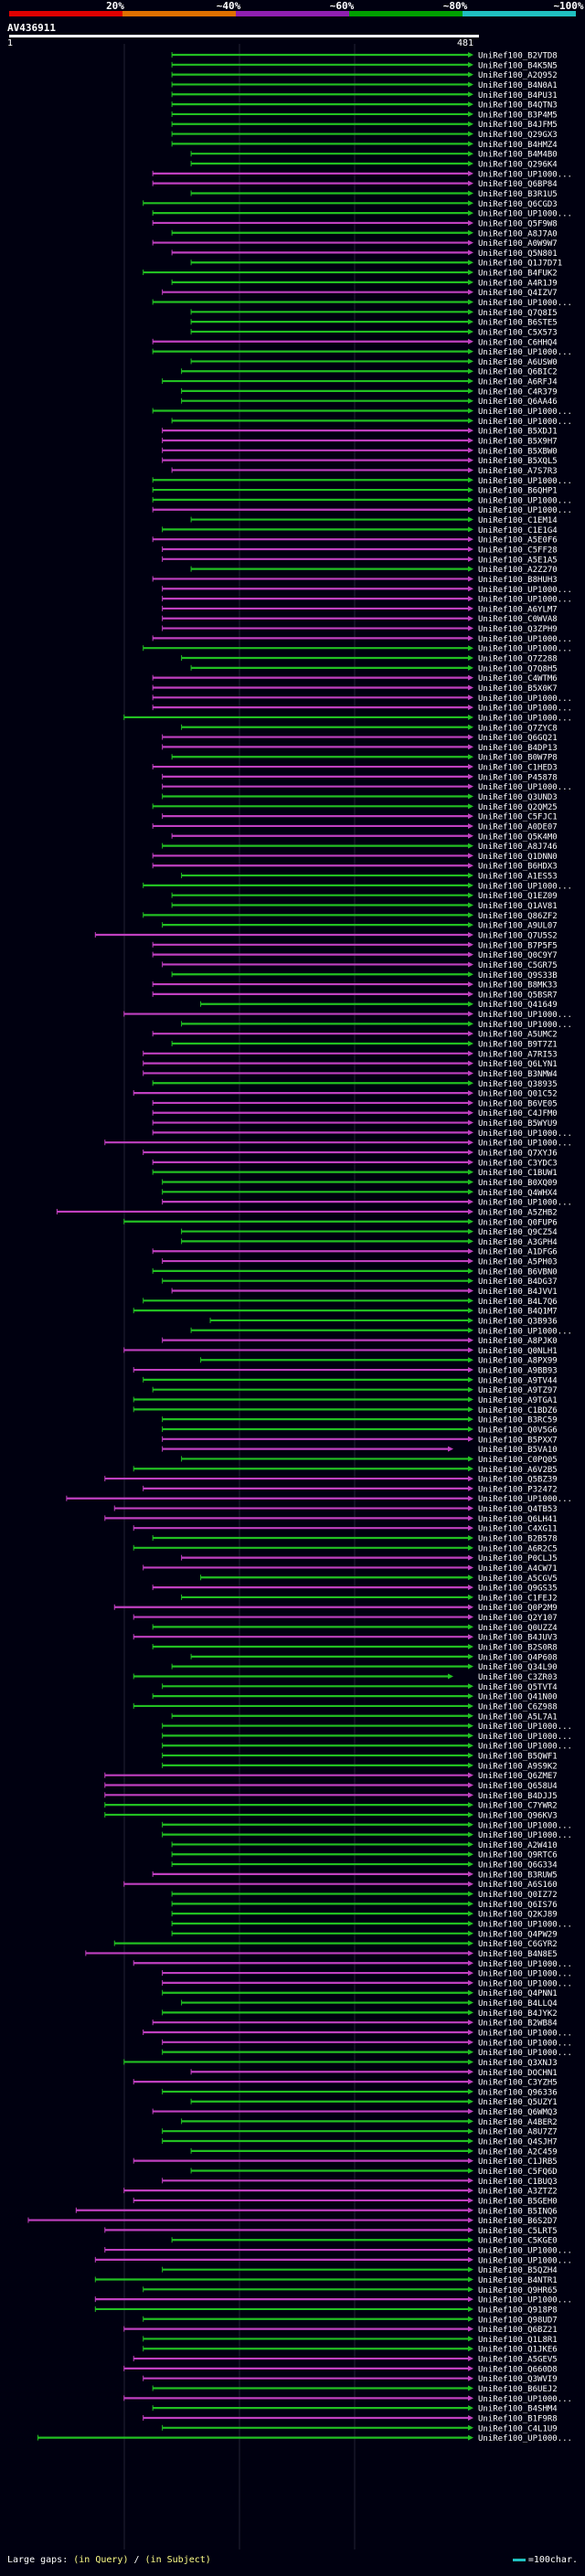 This screenshot has height=2576, width=585. What do you see at coordinates (518, 1598) in the screenshot?
I see `hit-label: UniRef100_C1FEJ2` at bounding box center [518, 1598].